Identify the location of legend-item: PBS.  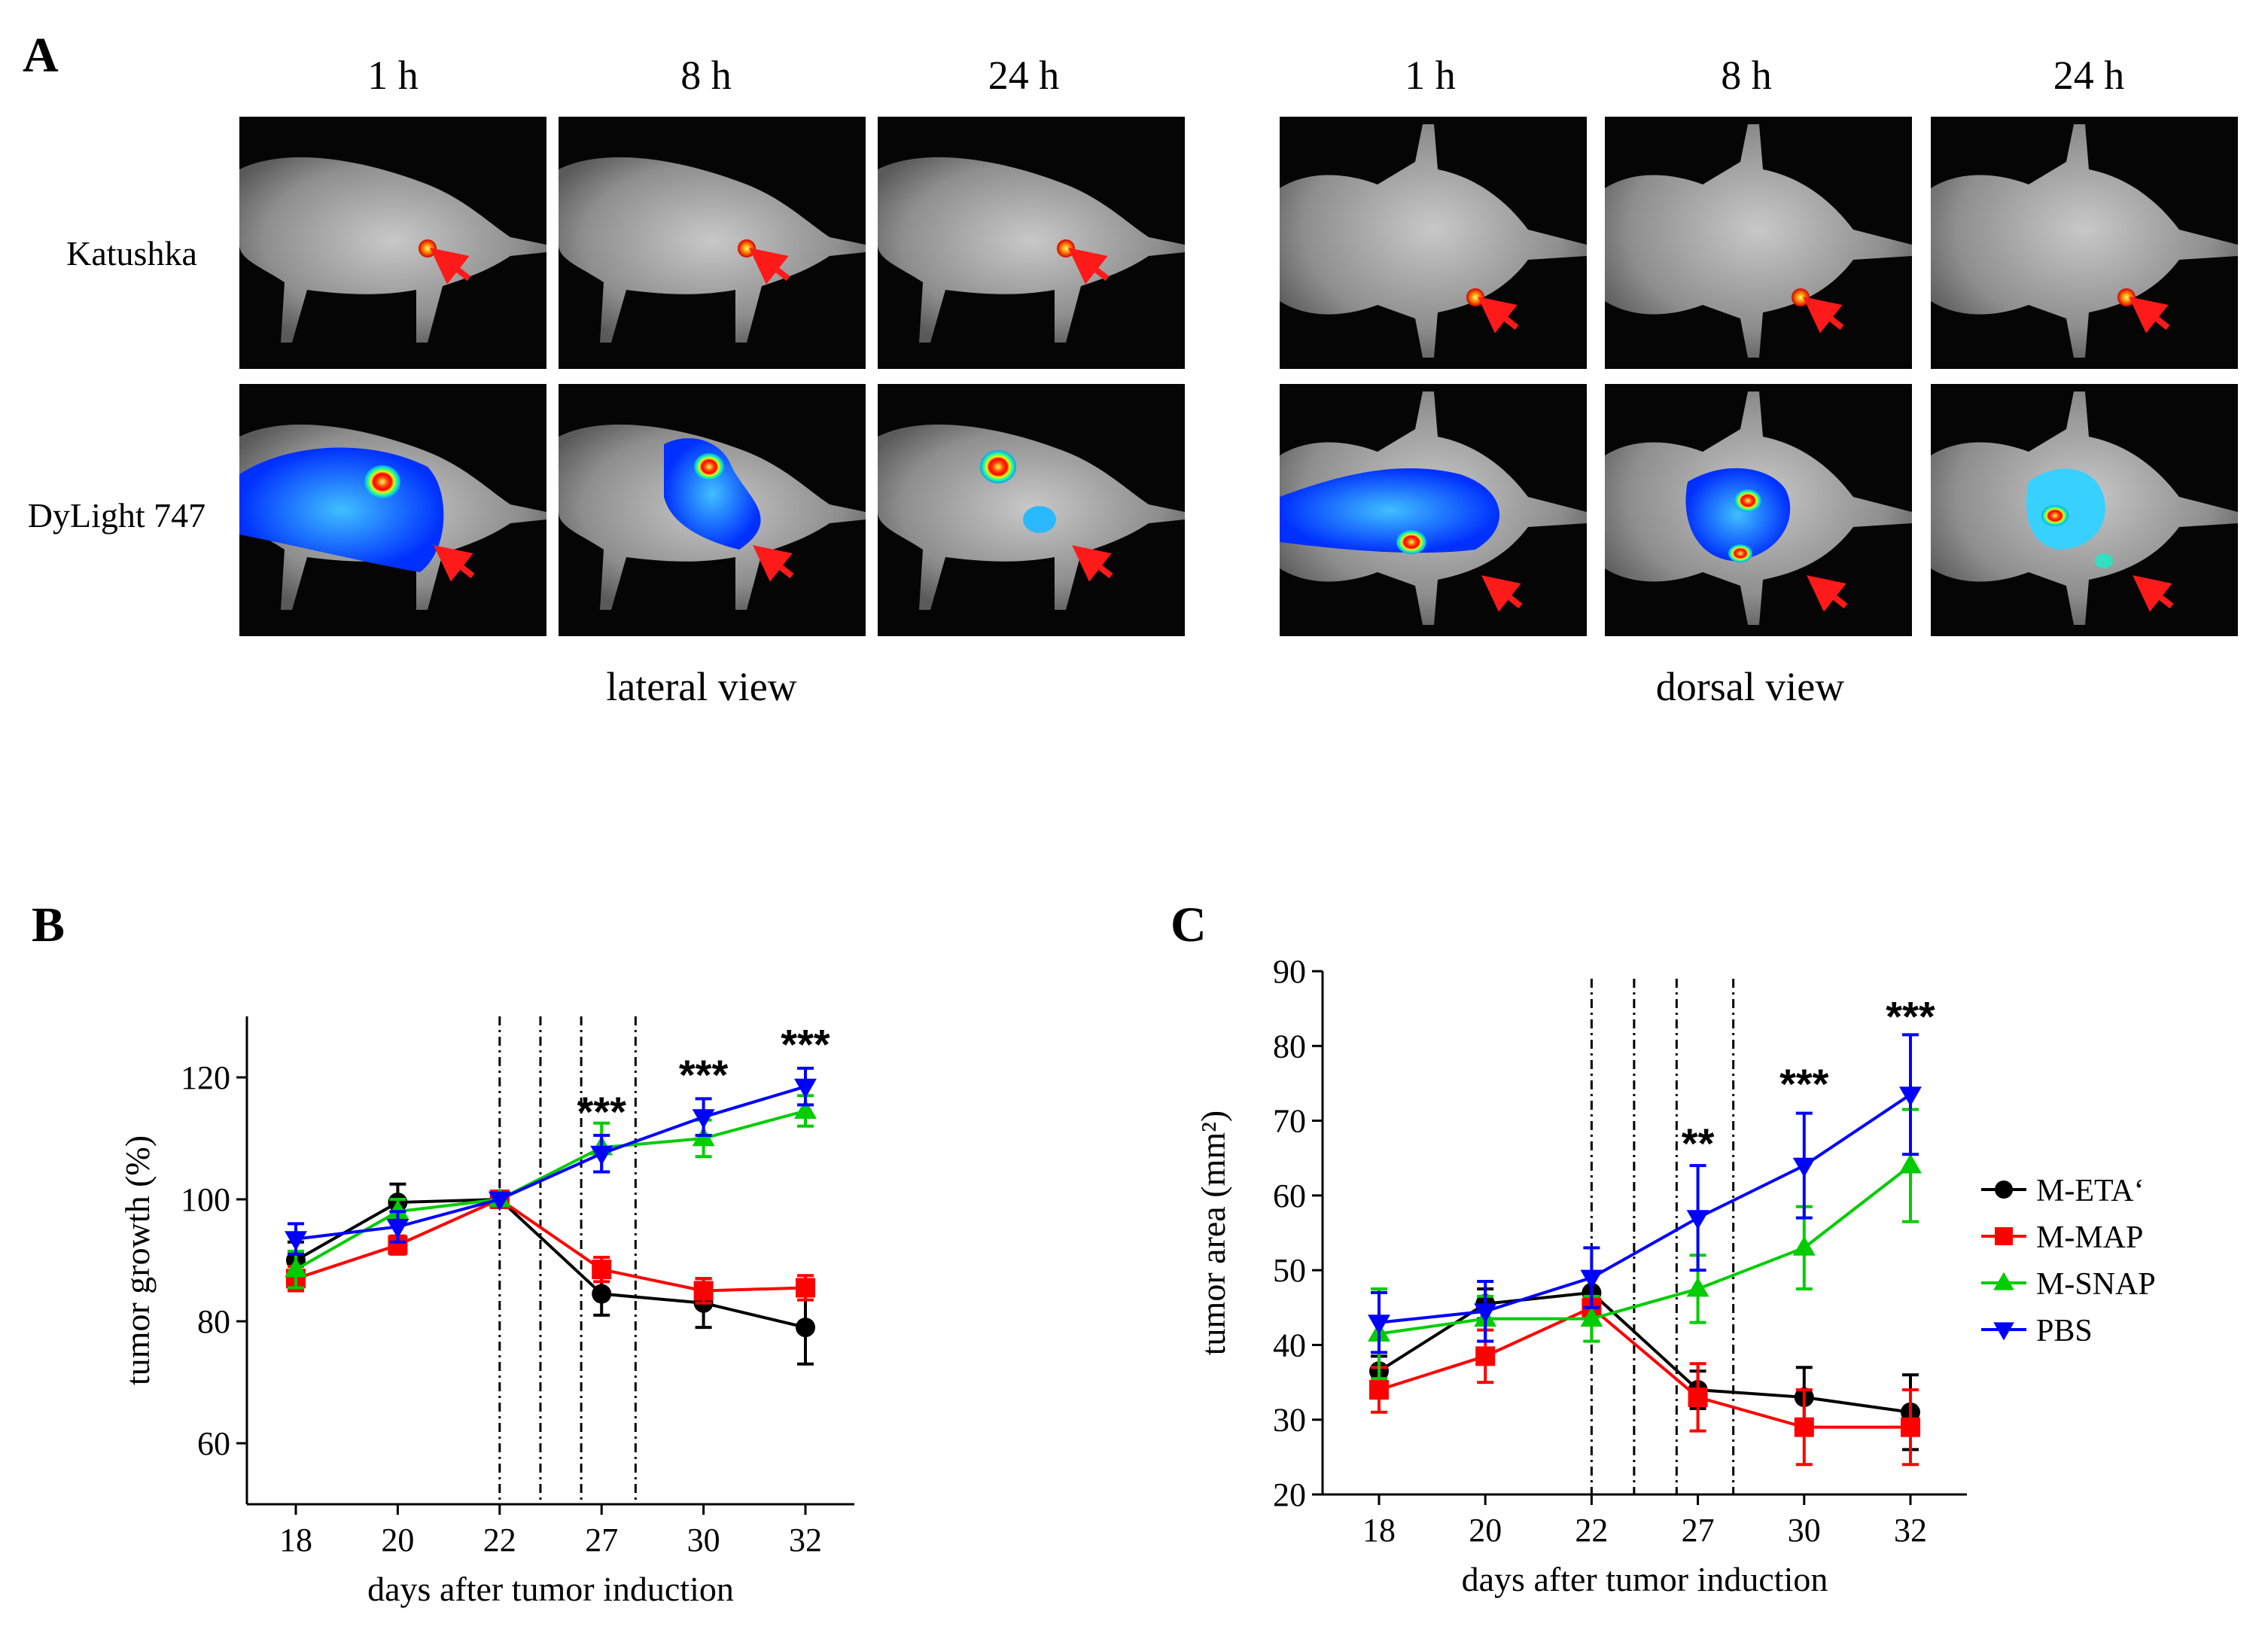
(2037, 1331).